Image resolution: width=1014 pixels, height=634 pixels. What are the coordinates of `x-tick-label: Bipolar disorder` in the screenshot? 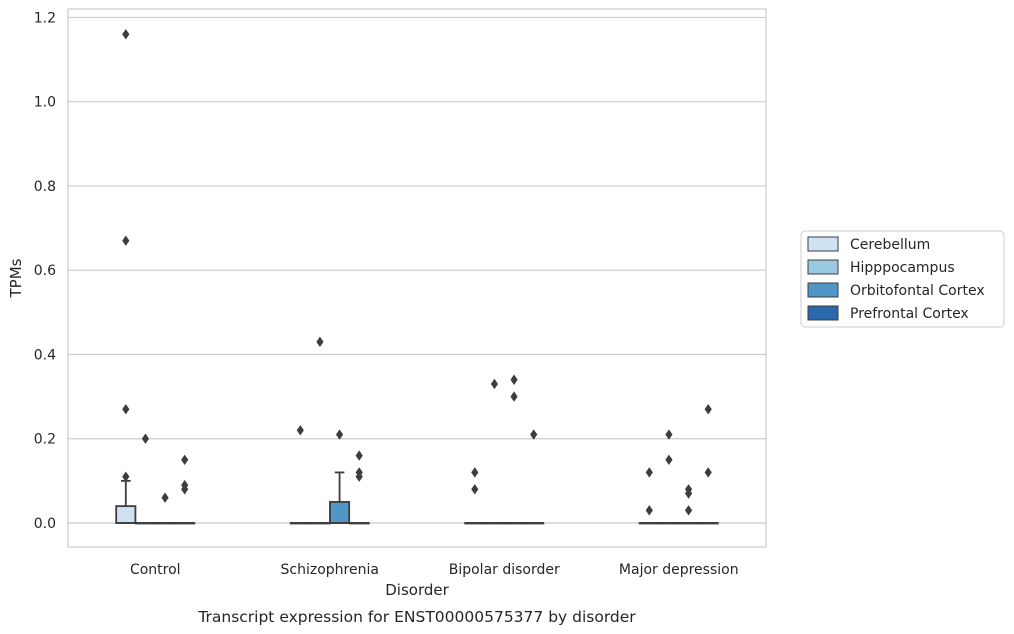 It's located at (504, 570).